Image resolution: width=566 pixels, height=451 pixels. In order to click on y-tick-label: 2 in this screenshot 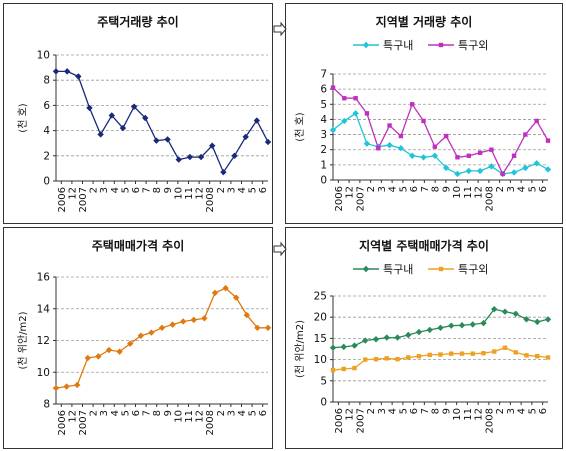, I will do `click(46, 156)`.